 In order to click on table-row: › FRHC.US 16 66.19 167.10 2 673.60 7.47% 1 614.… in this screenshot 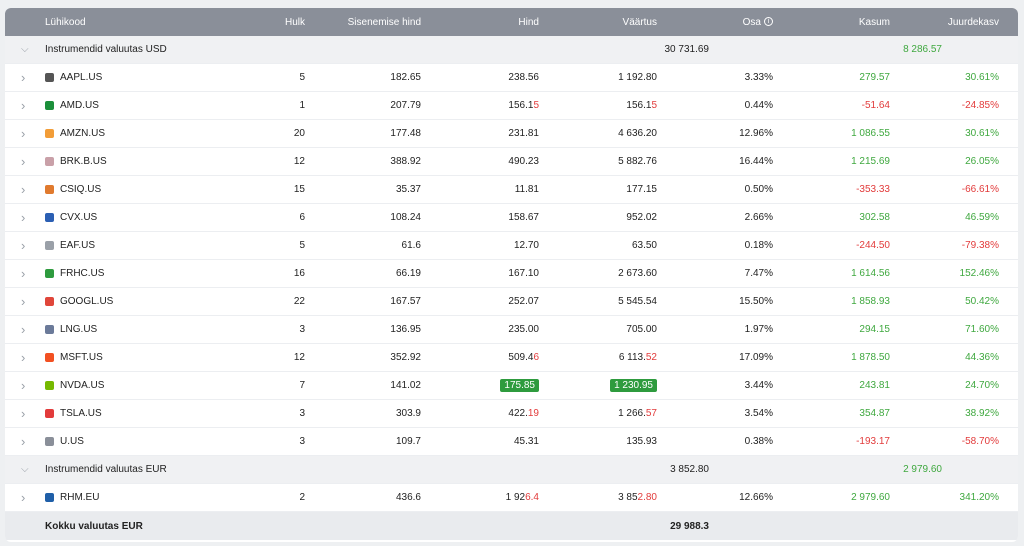, I will do `click(511, 274)`.